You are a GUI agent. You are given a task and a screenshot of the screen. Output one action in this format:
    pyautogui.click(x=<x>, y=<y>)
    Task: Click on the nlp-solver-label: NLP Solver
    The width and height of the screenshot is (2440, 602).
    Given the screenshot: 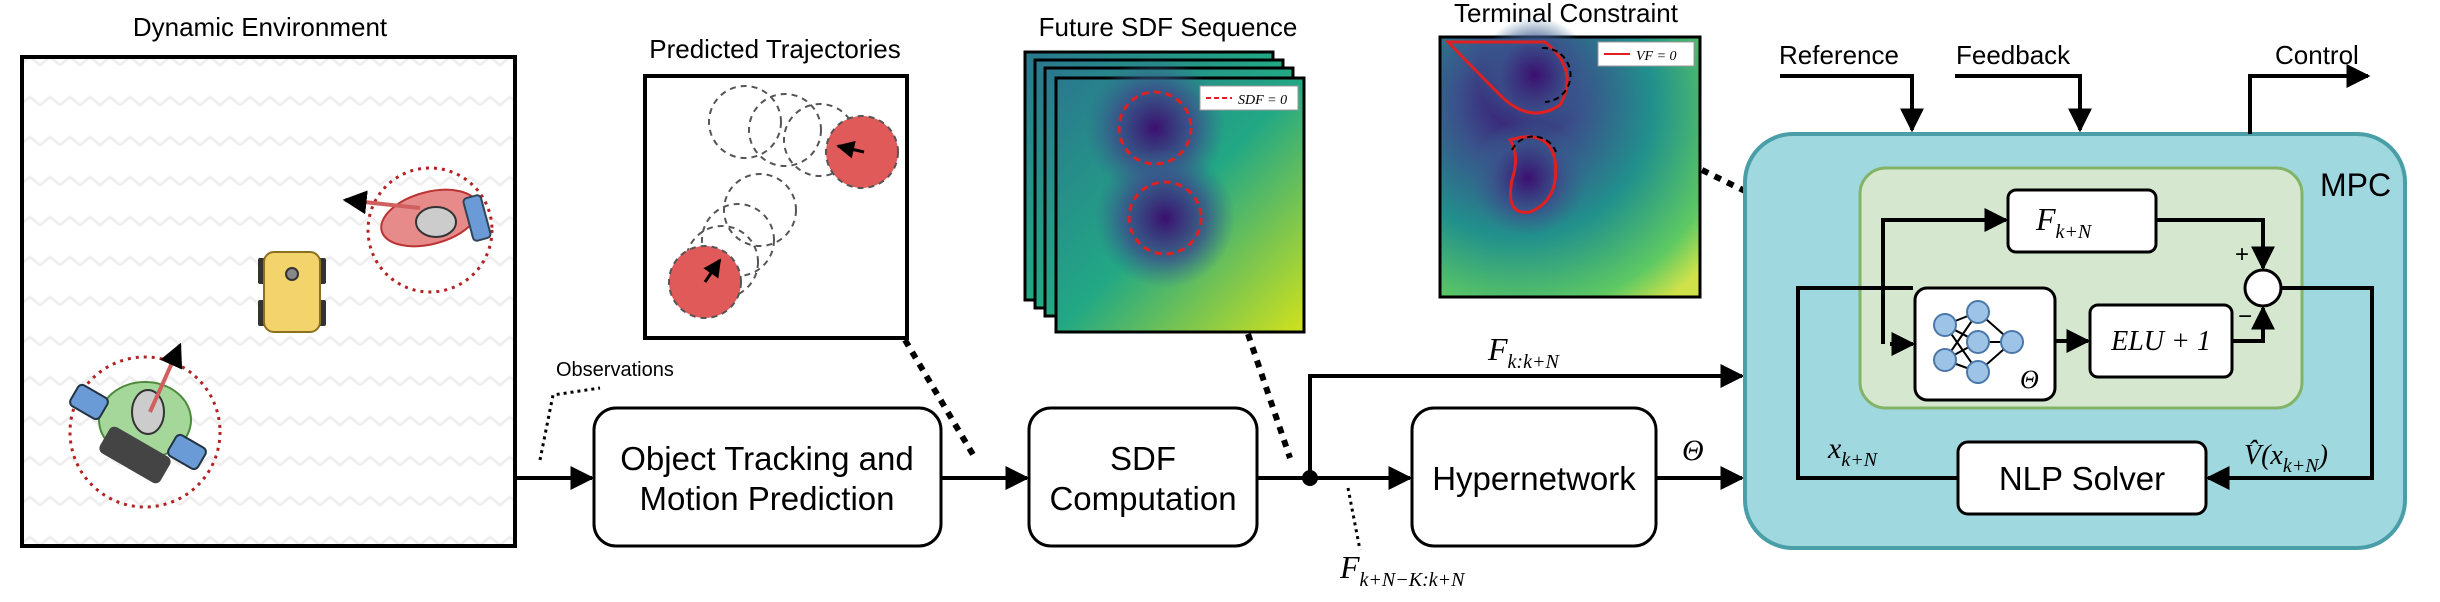 What is the action you would take?
    pyautogui.click(x=2082, y=478)
    